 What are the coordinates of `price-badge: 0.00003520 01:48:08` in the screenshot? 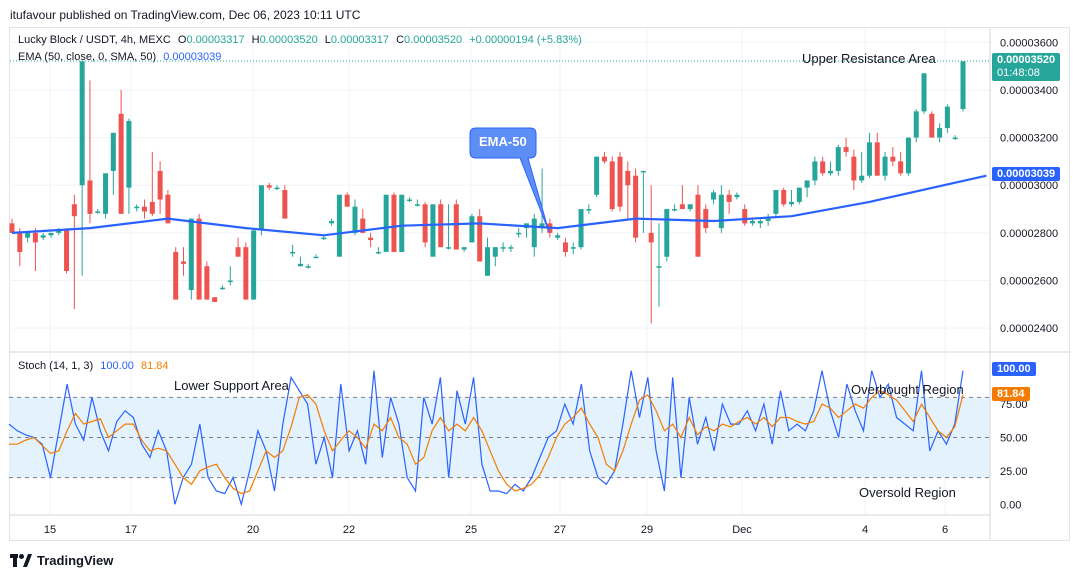 It's located at (1026, 67).